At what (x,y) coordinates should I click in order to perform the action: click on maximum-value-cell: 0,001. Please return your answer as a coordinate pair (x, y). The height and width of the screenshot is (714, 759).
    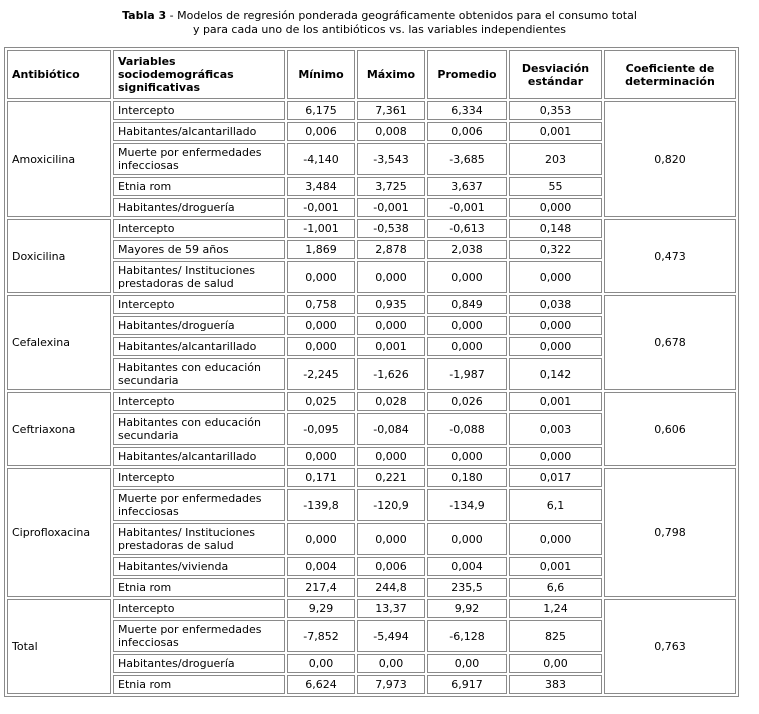
    Looking at the image, I should click on (391, 346).